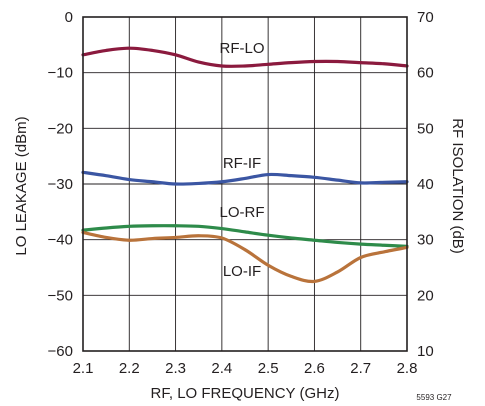  I want to click on x-tick-label: 2.5, so click(268, 368).